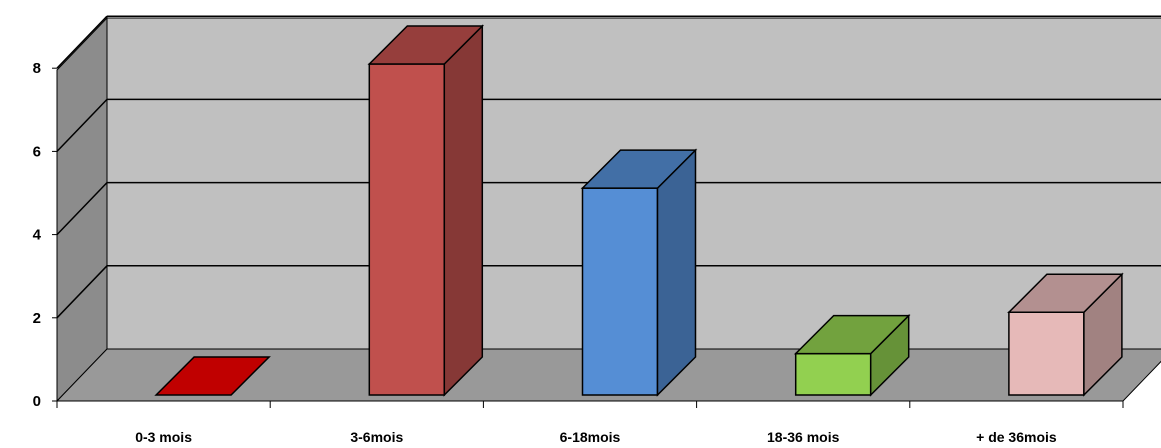 The image size is (1161, 448). What do you see at coordinates (803, 437) in the screenshot?
I see `x-category-label: 18-36 mois` at bounding box center [803, 437].